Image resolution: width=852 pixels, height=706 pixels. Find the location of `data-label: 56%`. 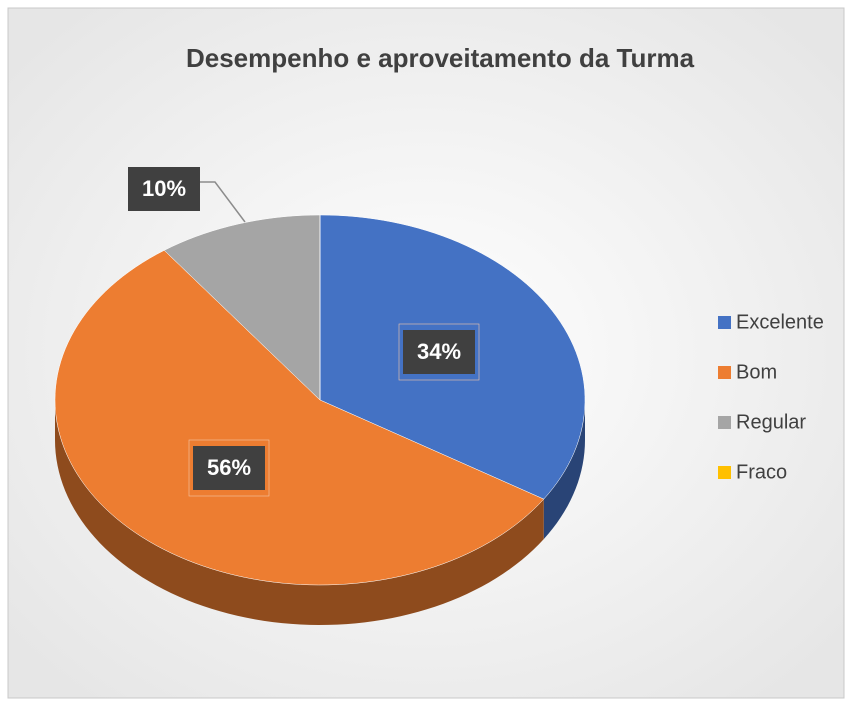

data-label: 56% is located at coordinates (229, 467).